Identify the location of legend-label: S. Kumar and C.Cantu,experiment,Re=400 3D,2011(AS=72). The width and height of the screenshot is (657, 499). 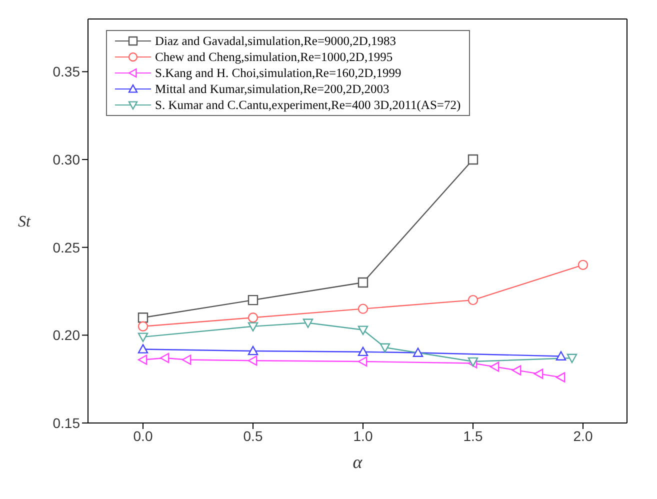
(308, 105).